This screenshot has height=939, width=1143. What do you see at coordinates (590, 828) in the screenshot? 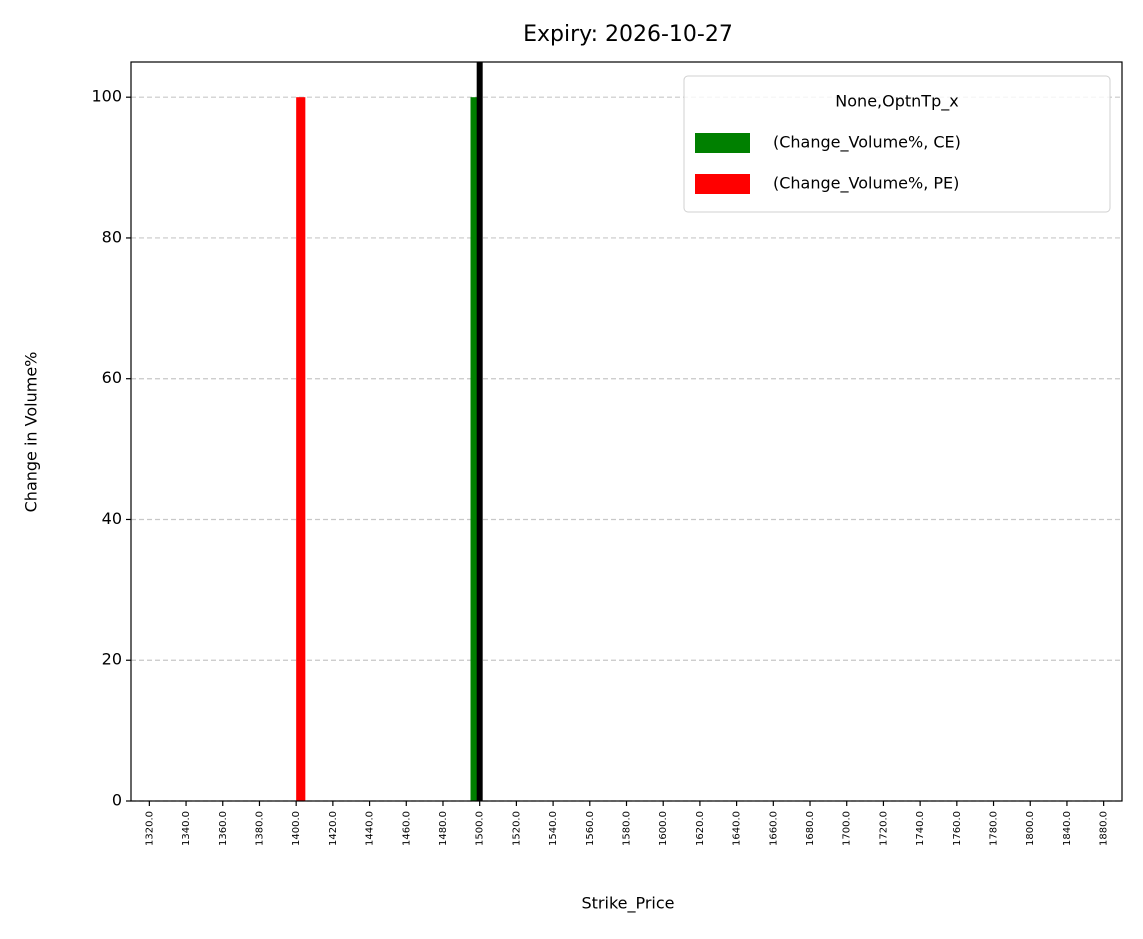
I see `x-tick-label: 1560.0` at bounding box center [590, 828].